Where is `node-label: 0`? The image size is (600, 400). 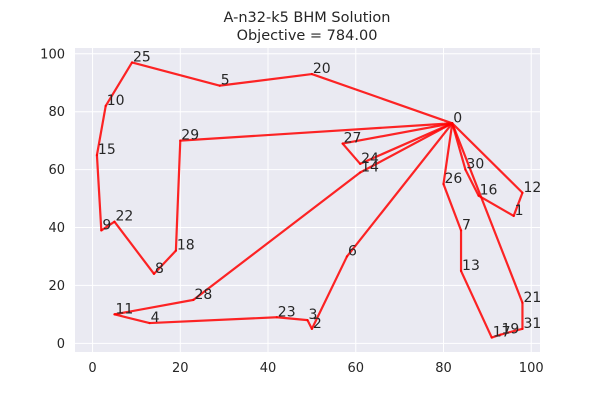 node-label: 0 is located at coordinates (457, 118).